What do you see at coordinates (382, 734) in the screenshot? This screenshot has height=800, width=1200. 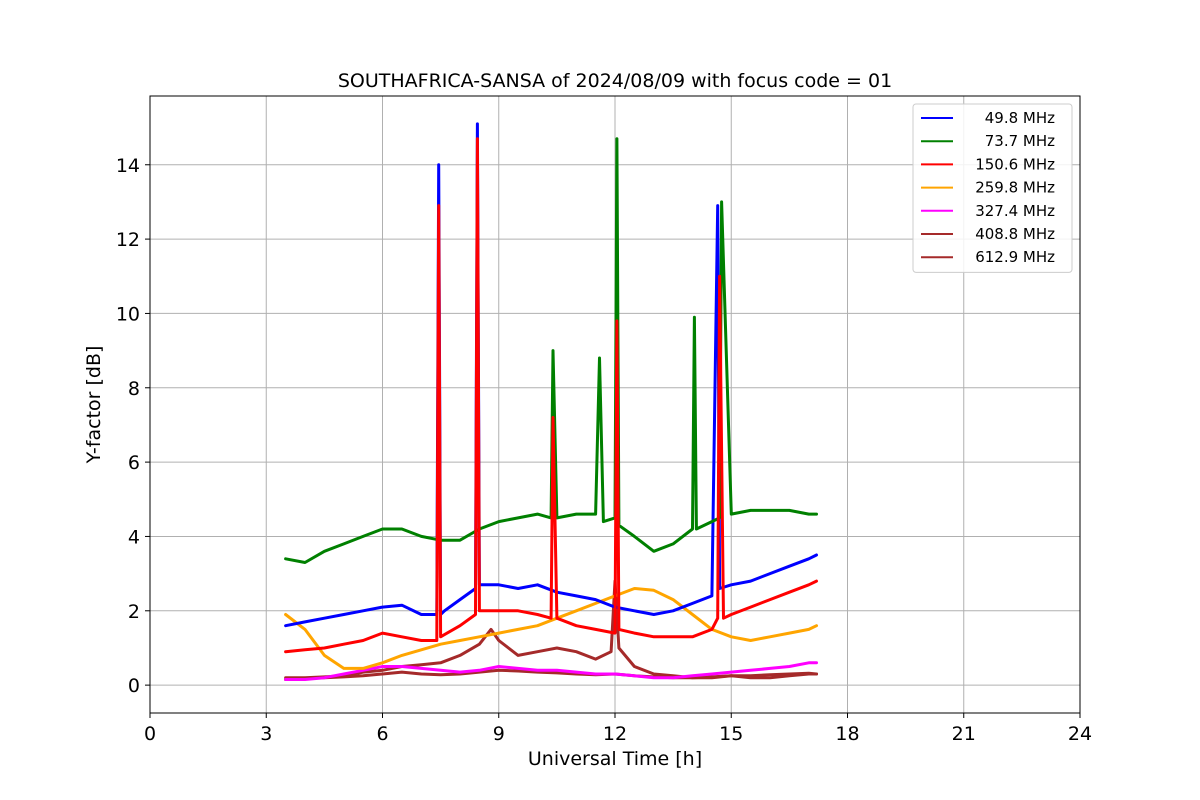 I see `x-tick-label: 6` at bounding box center [382, 734].